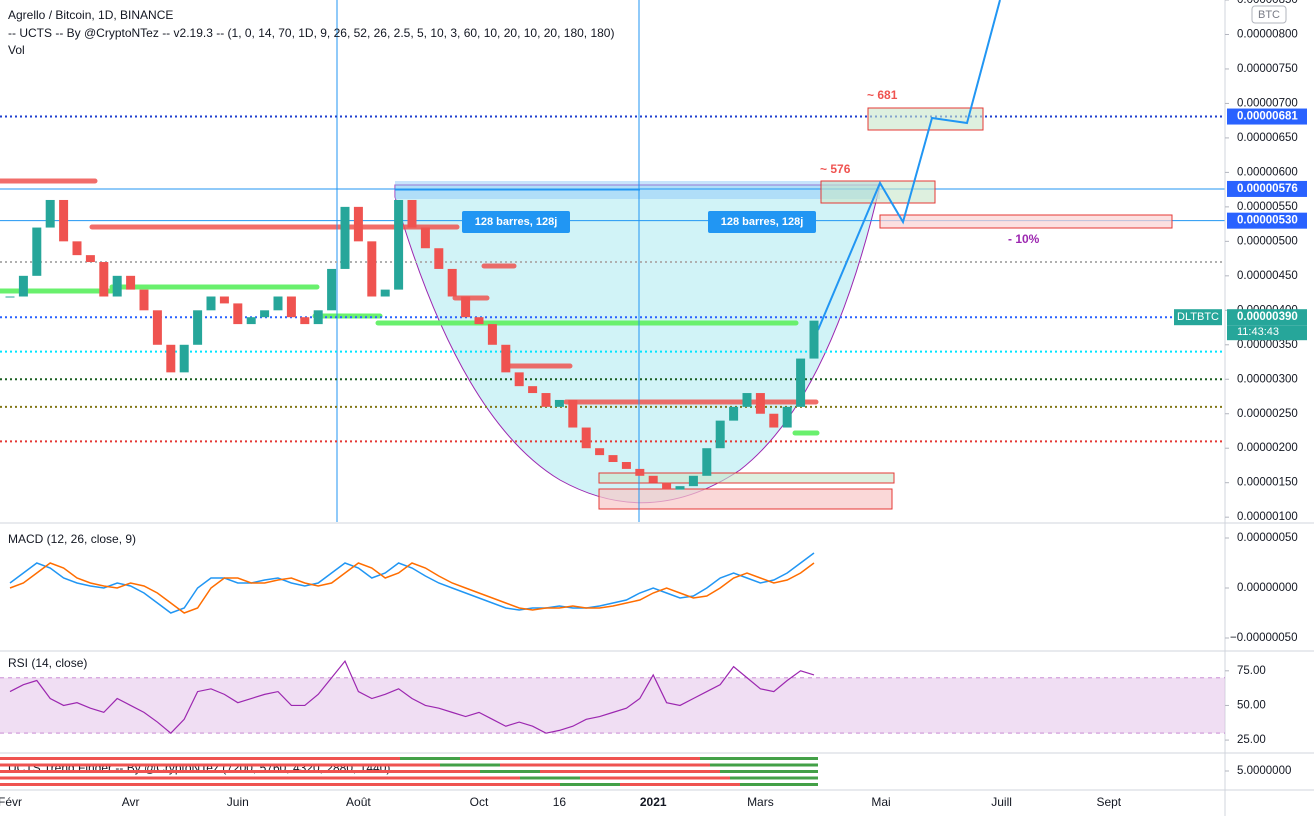  What do you see at coordinates (1267, 379) in the screenshot?
I see `y-tick-label: 0.00000300` at bounding box center [1267, 379].